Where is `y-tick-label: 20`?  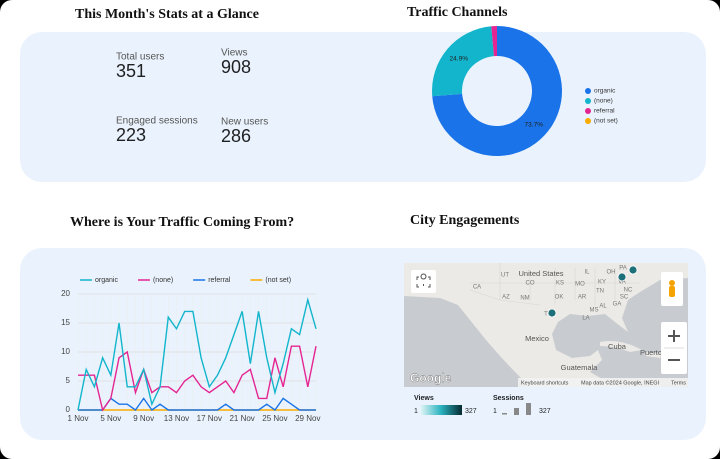
y-tick-label: 20 is located at coordinates (65, 293).